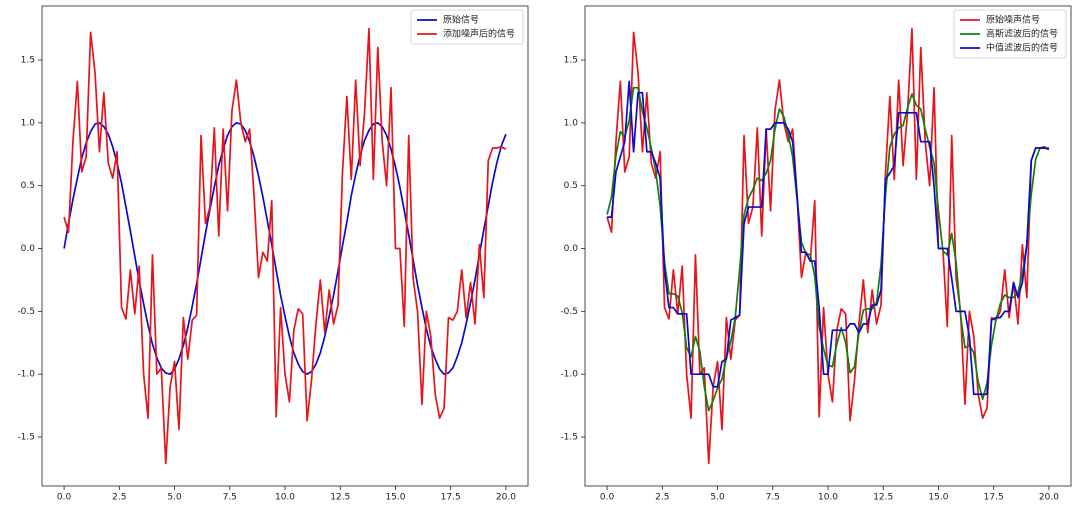 Image resolution: width=1080 pixels, height=509 pixels. I want to click on legend-label: 添加噪声后的信号, so click(479, 34).